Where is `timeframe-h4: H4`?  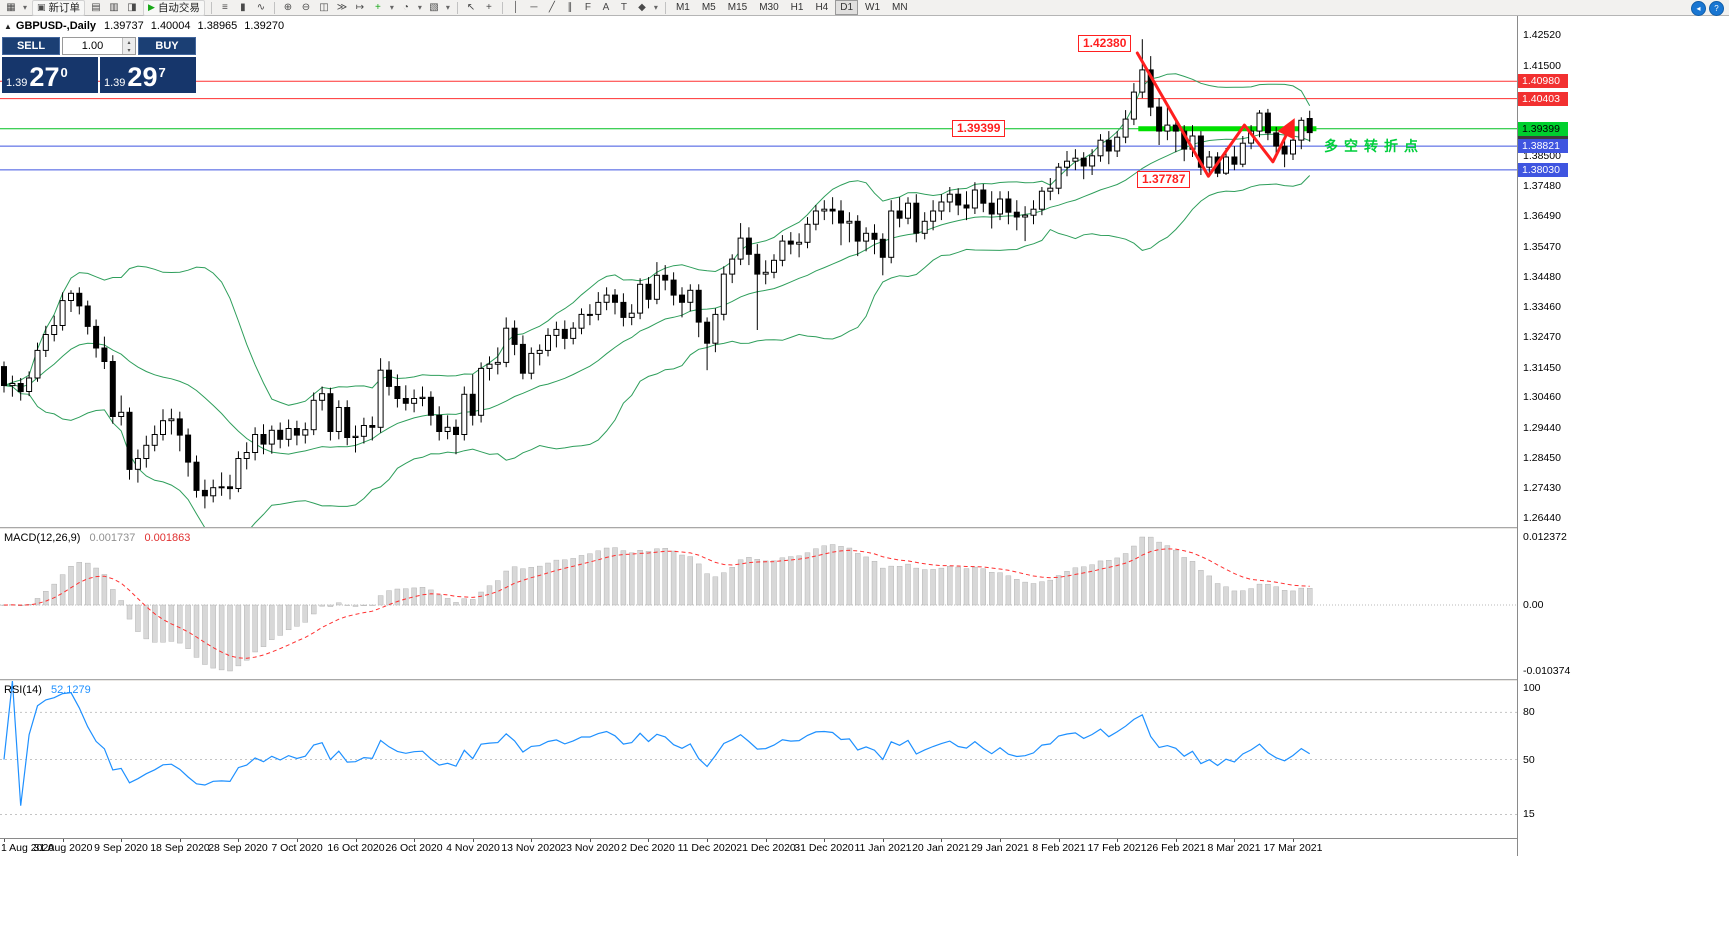
timeframe-h4: H4 is located at coordinates (822, 7).